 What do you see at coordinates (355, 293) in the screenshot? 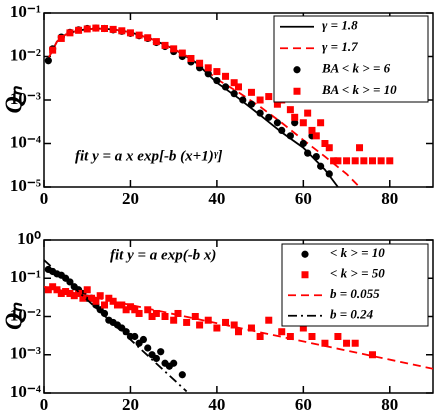
I see `legend-label: b = 0.055` at bounding box center [355, 293].